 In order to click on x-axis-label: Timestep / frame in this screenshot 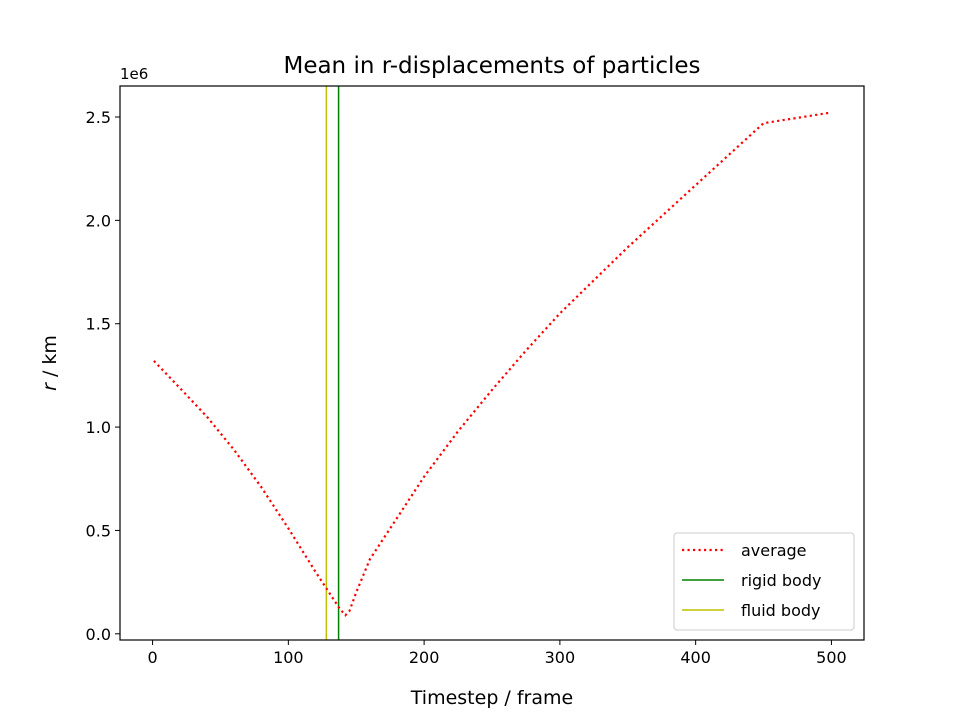, I will do `click(491, 698)`.